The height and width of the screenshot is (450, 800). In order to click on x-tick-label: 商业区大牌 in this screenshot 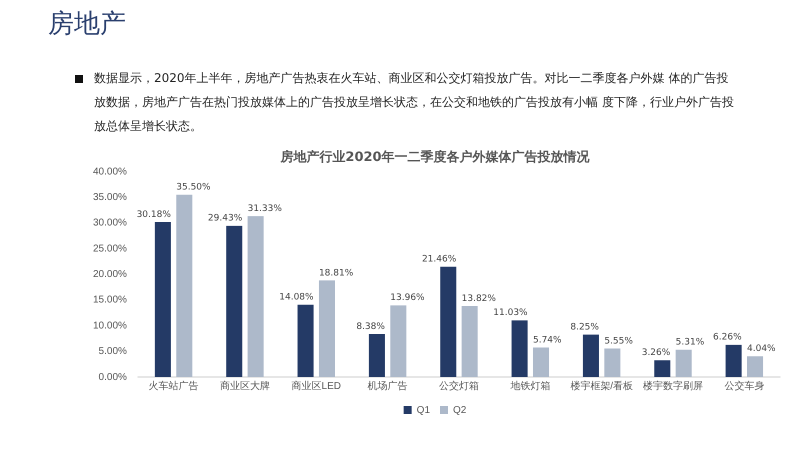, I will do `click(245, 386)`.